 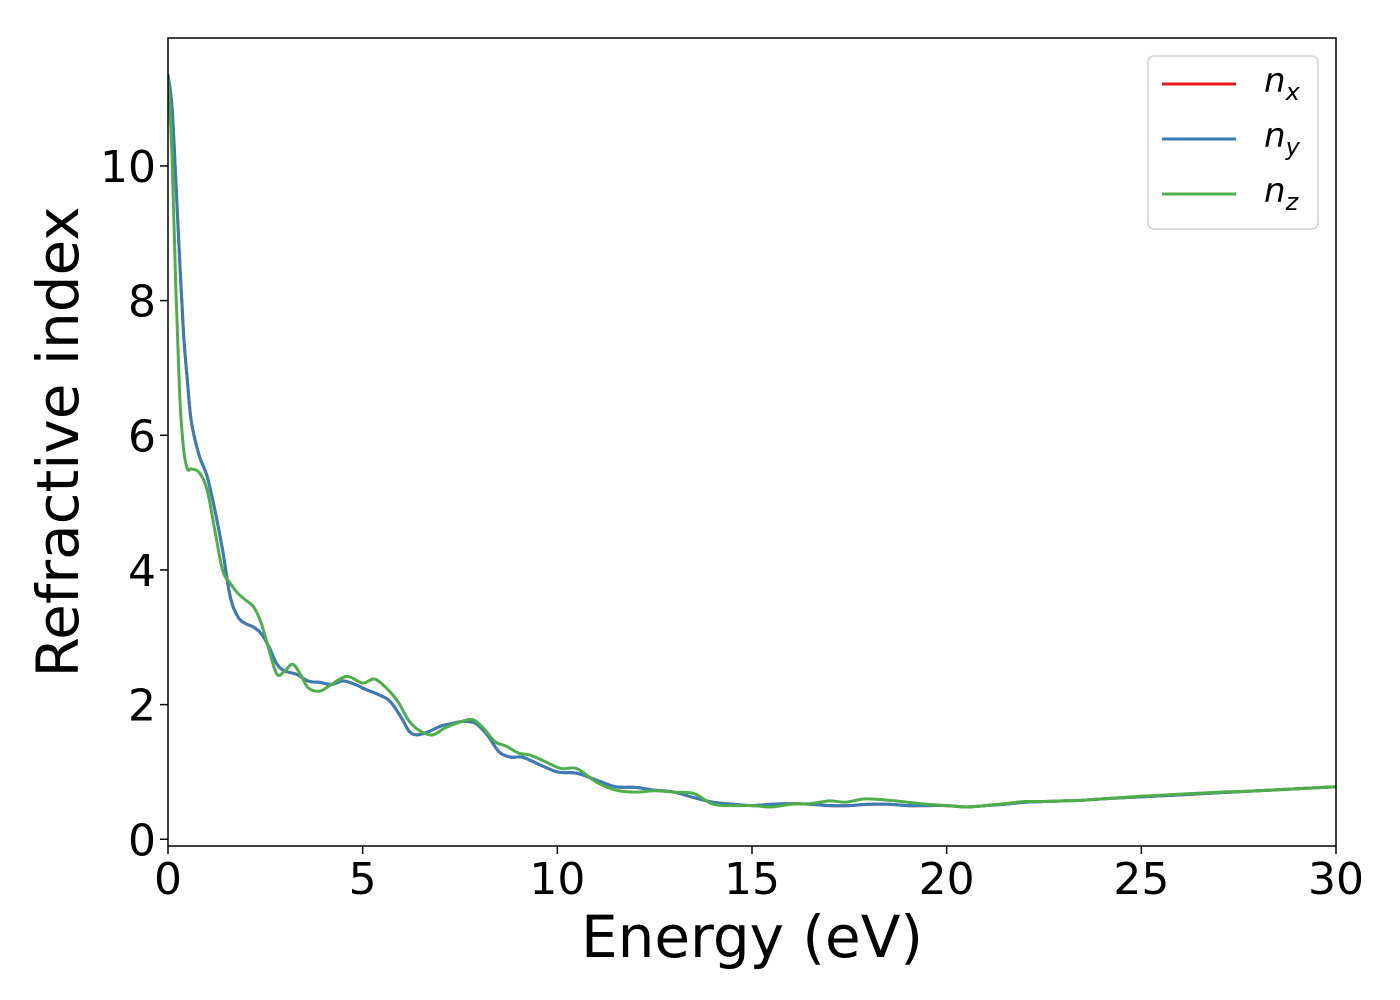 I want to click on y-tick-label: 10, so click(x=128, y=167).